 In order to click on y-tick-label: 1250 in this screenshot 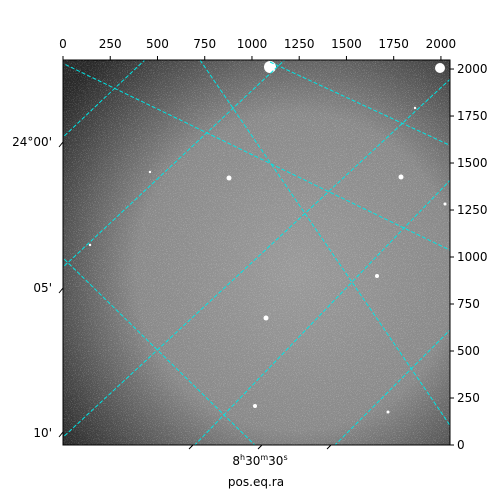, I will do `click(472, 210)`.